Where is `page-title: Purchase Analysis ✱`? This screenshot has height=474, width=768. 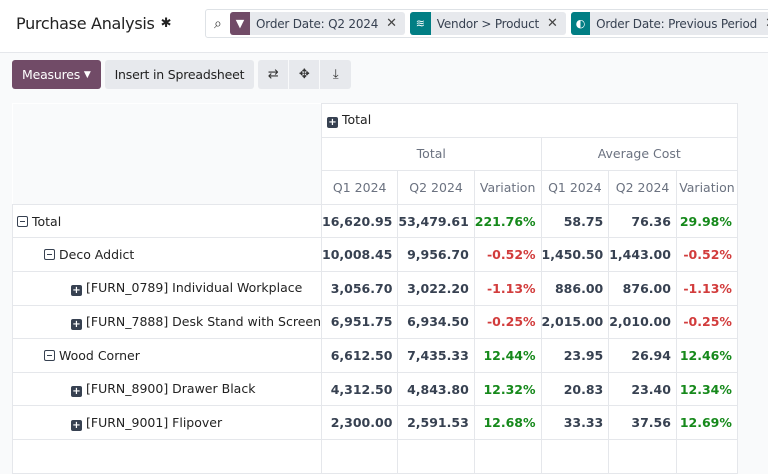
page-title: Purchase Analysis ✱ is located at coordinates (94, 23).